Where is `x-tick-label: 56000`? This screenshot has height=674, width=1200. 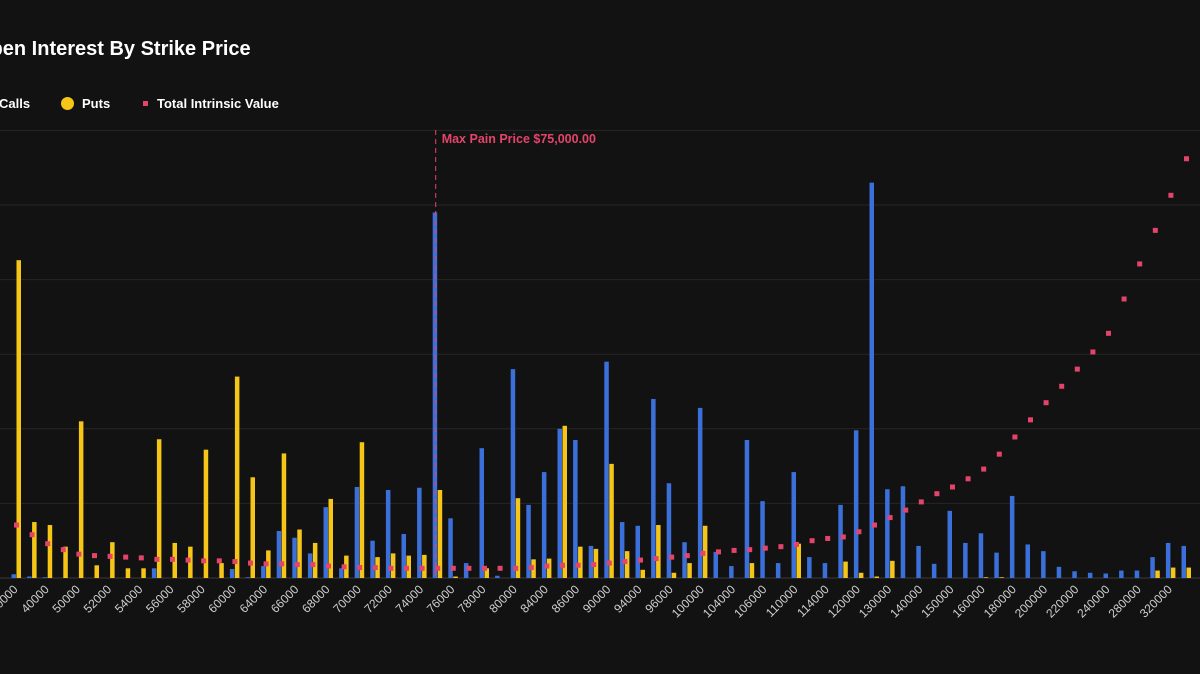
x-tick-label: 56000 is located at coordinates (160, 599).